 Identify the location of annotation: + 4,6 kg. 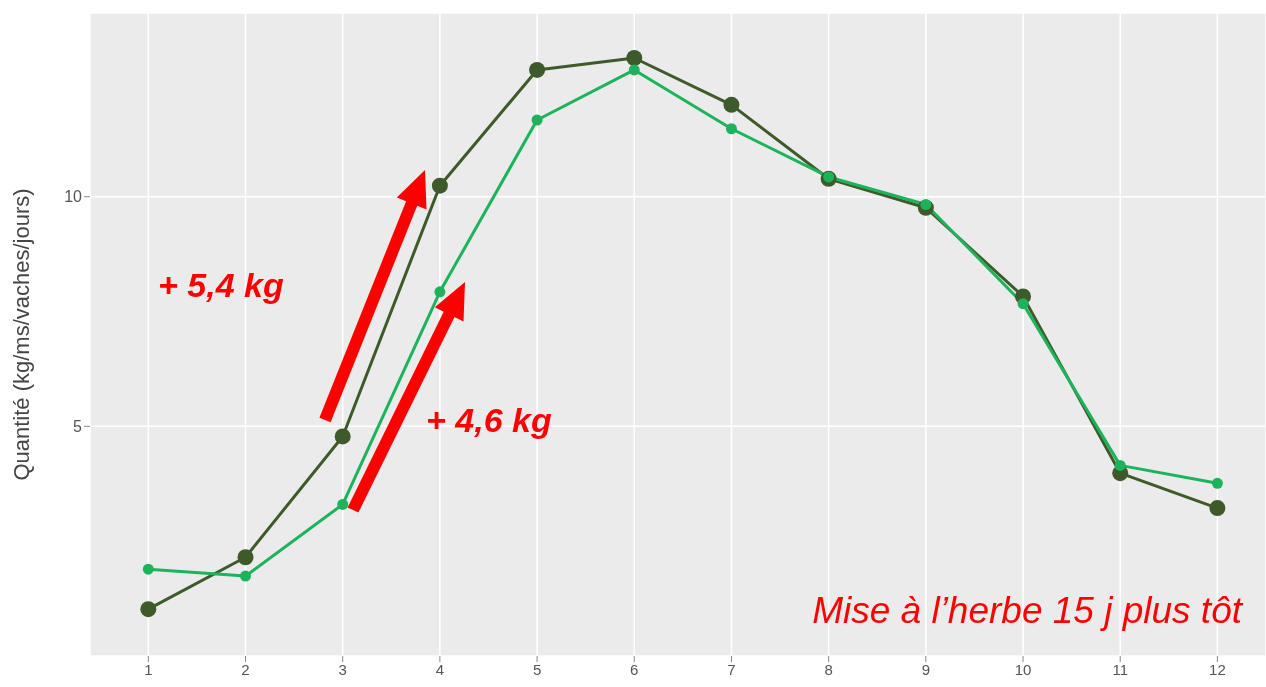
(489, 420).